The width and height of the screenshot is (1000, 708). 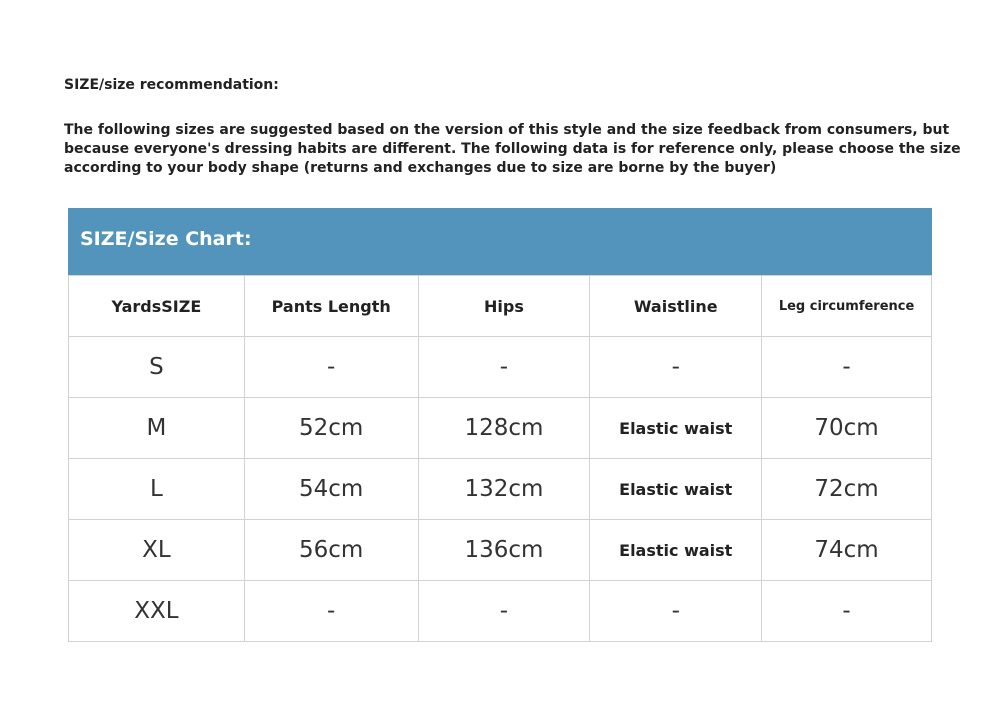 What do you see at coordinates (504, 428) in the screenshot?
I see `cell: 128cm` at bounding box center [504, 428].